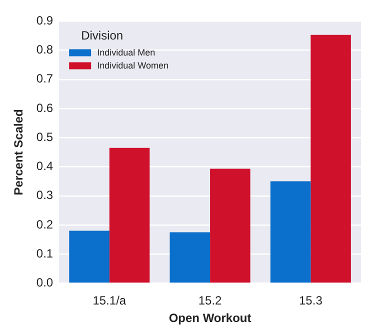  Describe the element at coordinates (102, 35) in the screenshot. I see `legend-title: Division` at that location.